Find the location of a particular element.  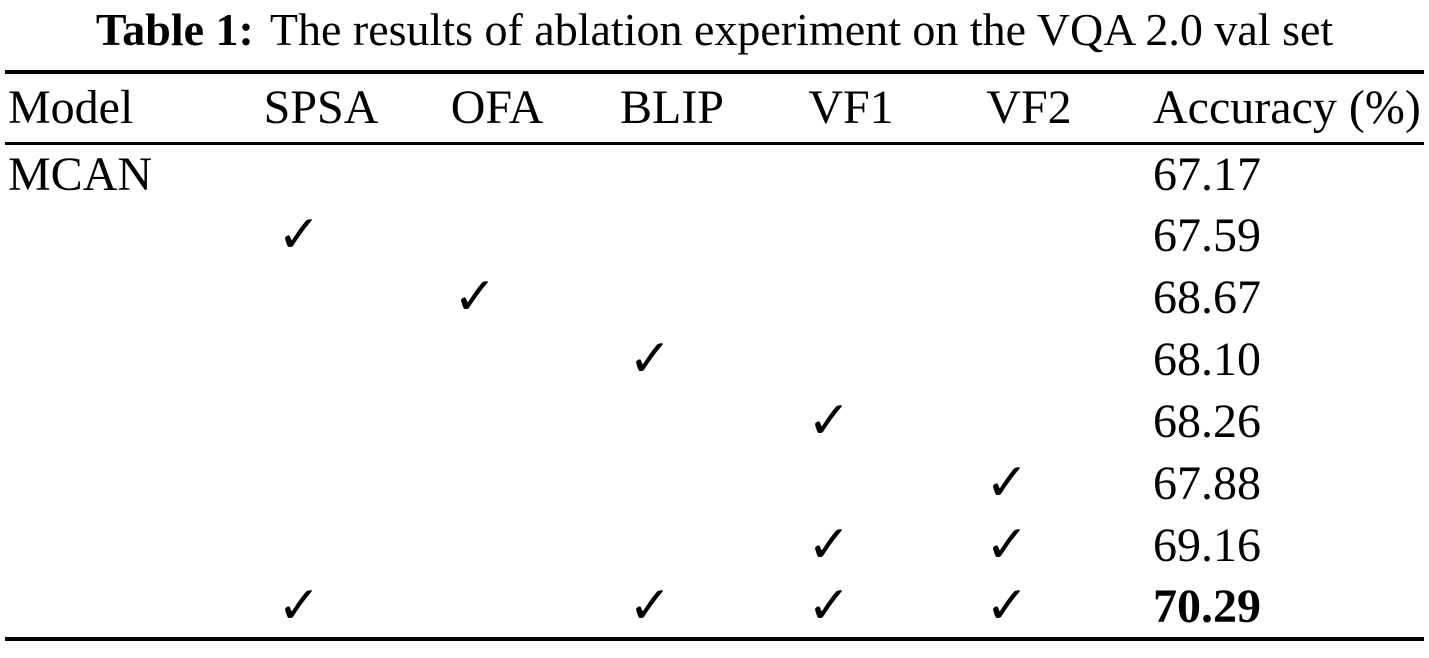

table-row: ✓ 67.88 is located at coordinates (714, 484).